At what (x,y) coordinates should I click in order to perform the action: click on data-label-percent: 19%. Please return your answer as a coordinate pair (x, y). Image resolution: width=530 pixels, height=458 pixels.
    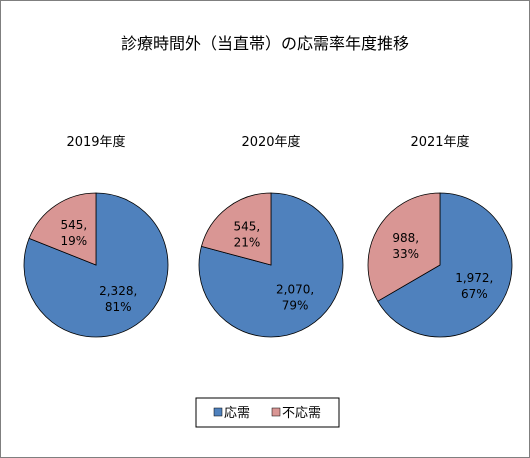
    Looking at the image, I should click on (73, 241).